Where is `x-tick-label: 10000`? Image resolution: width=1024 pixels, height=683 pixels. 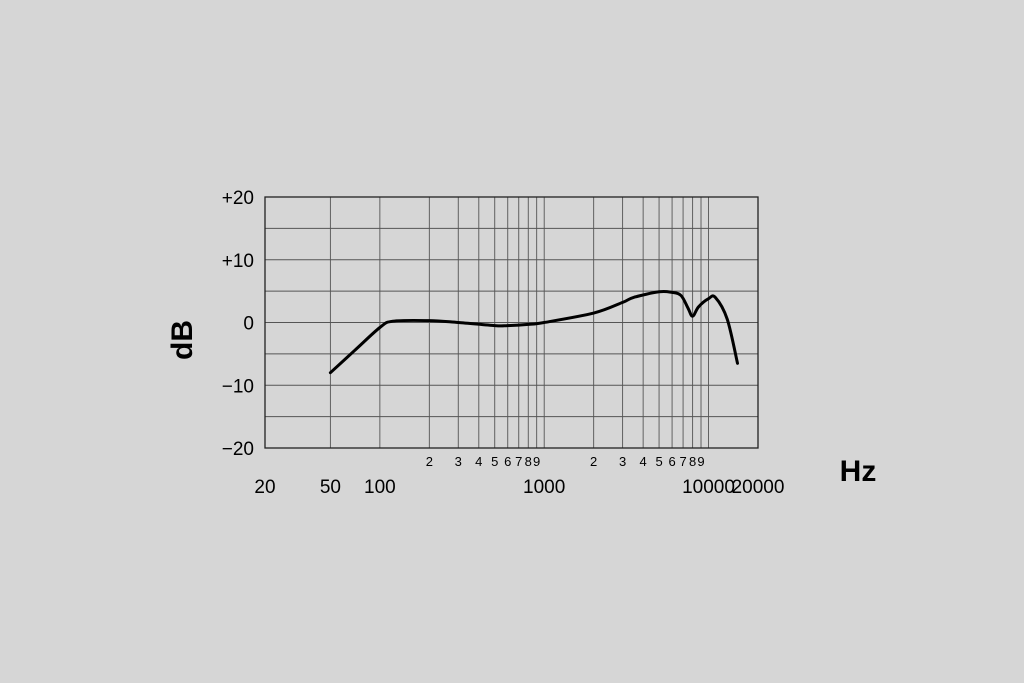 x-tick-label: 10000 is located at coordinates (708, 487).